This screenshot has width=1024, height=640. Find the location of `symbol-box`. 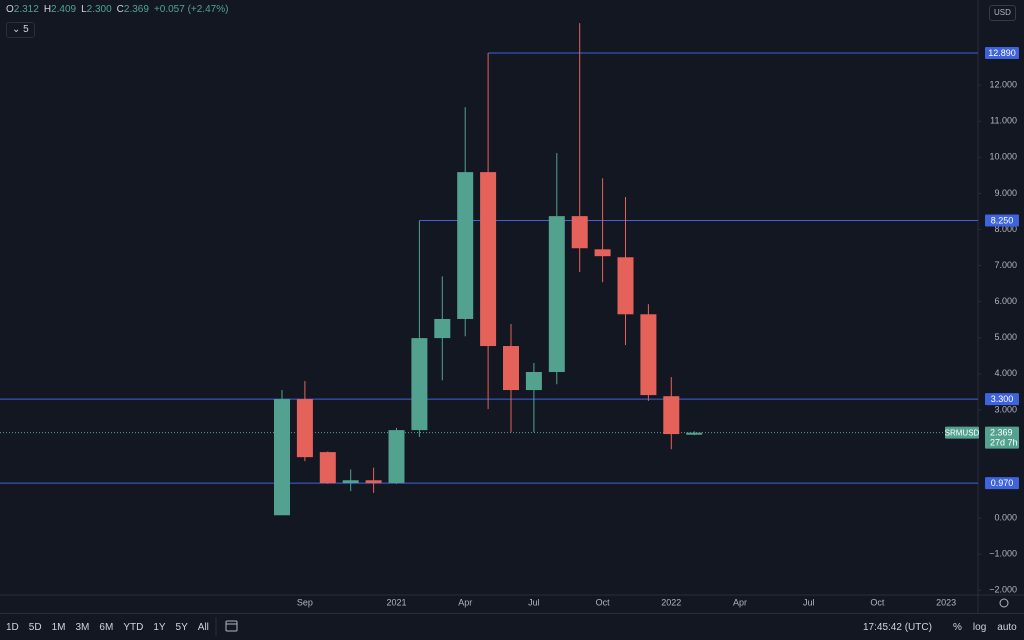

symbol-box is located at coordinates (962, 432).